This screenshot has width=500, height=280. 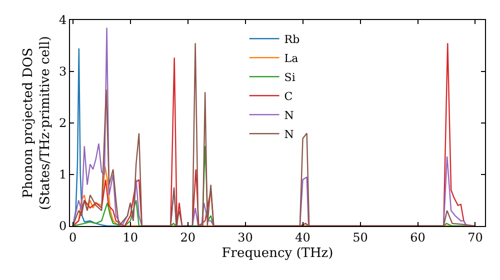 What do you see at coordinates (188, 237) in the screenshot?
I see `x-tick-label: 20` at bounding box center [188, 237].